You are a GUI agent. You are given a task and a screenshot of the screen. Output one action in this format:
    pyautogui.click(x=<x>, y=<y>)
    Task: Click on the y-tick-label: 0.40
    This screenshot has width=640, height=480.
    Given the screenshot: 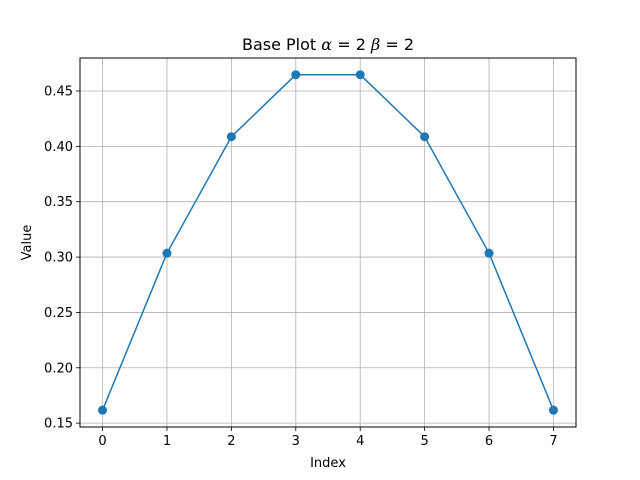 What is the action you would take?
    pyautogui.click(x=58, y=147)
    